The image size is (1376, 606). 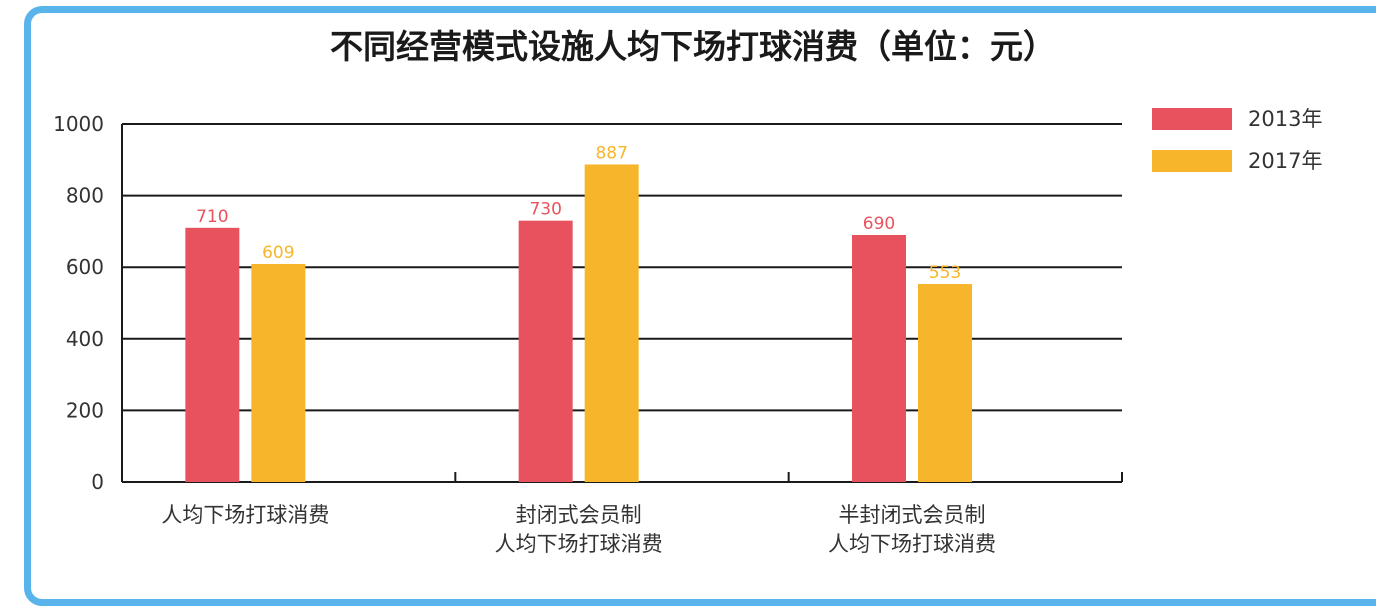 I want to click on chart-title: 不同经营模式设施人均下场打球消费（单位：元）, so click(x=693, y=46).